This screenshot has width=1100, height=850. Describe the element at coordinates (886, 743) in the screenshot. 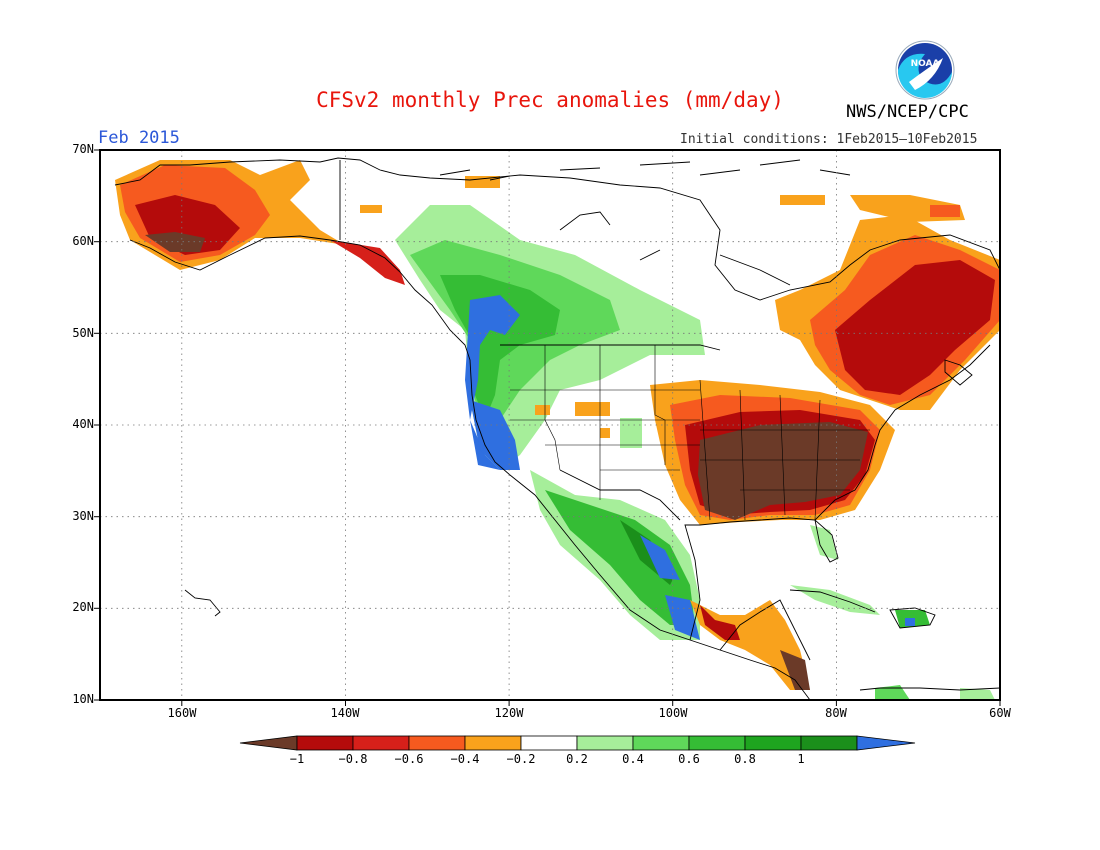

I see `colorbar-arrow-right` at that location.